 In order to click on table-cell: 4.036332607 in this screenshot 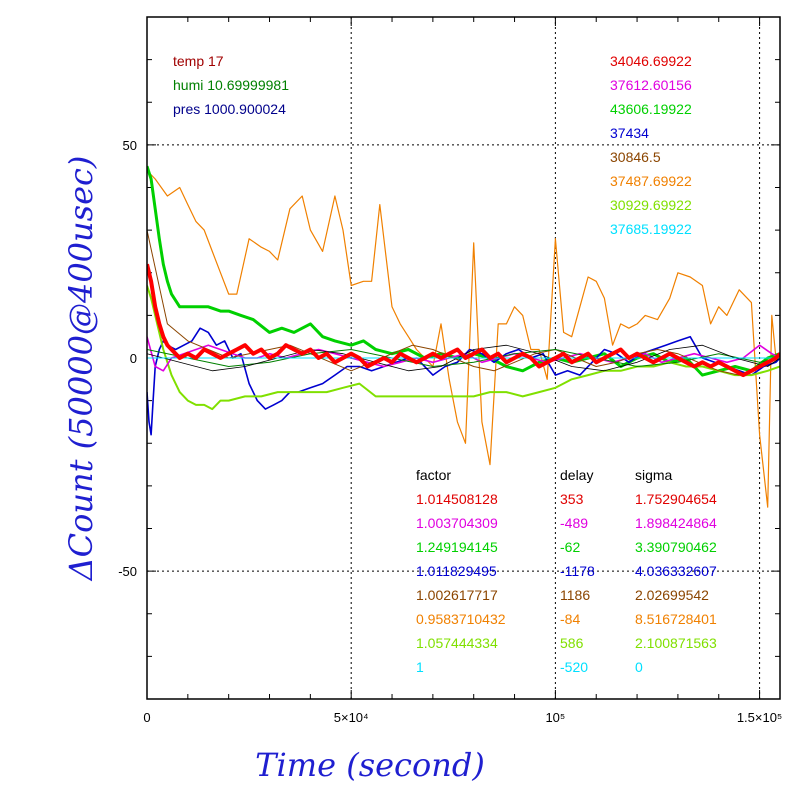, I will do `click(676, 571)`.